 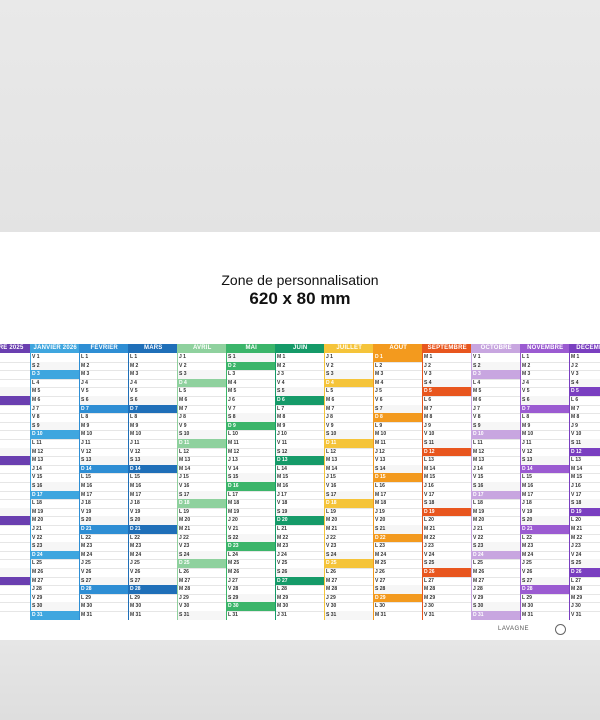 I want to click on day-label: D 18, so click(x=184, y=503).